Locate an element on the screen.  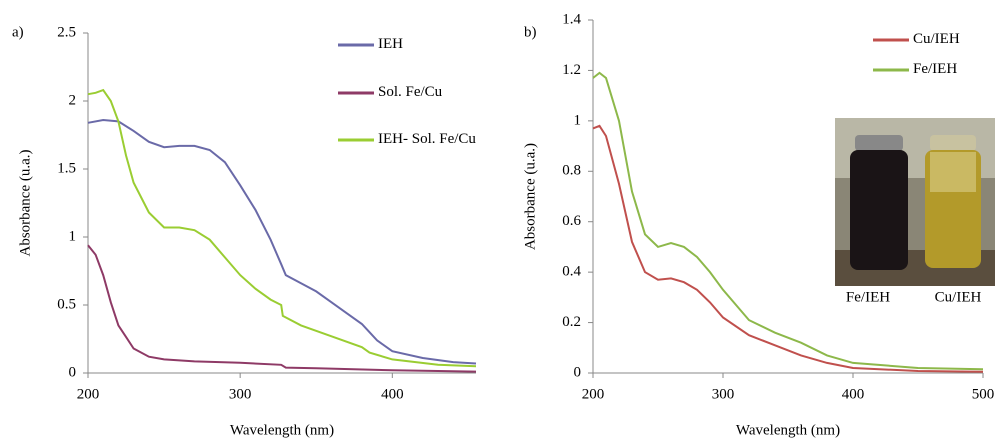
legend-label: Sol. Fe/Cu is located at coordinates (410, 92).